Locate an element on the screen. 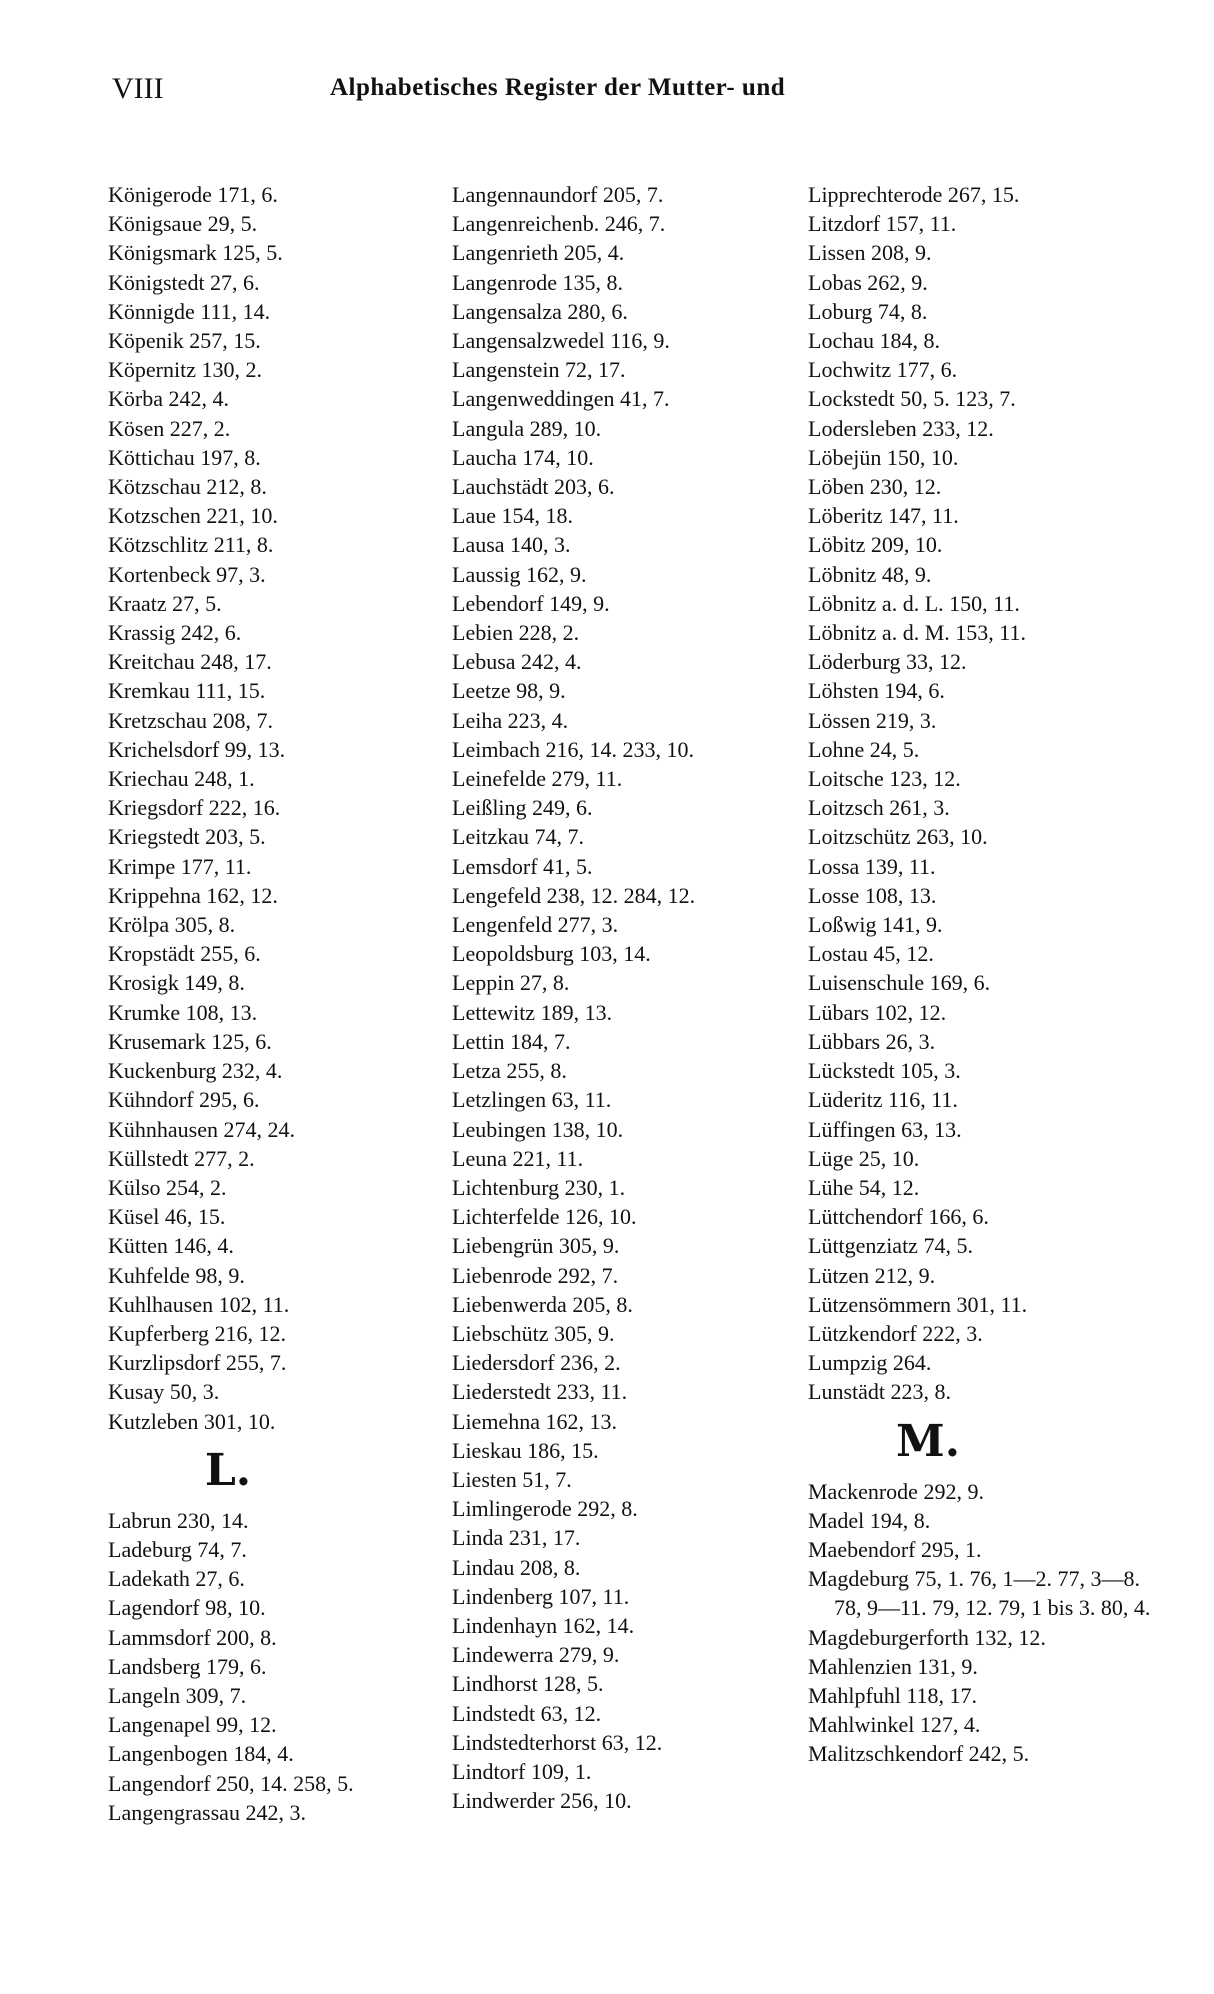 The width and height of the screenshot is (1214, 1994). index-entry: Lipprechterode 267, 15. is located at coordinates (914, 194).